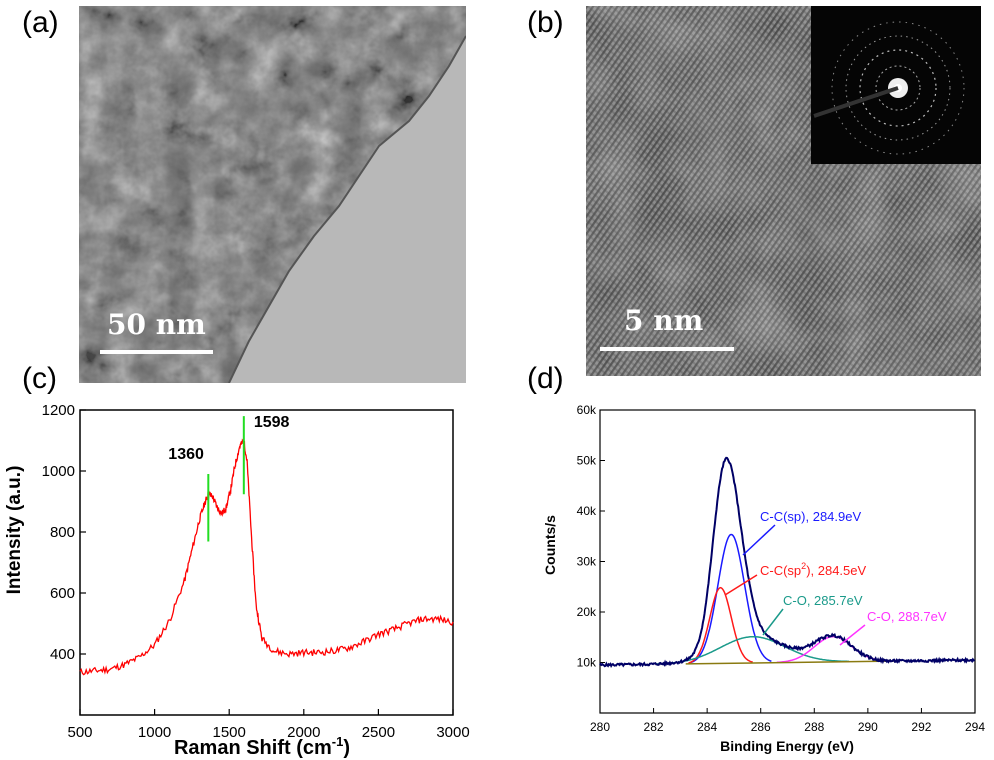 This screenshot has height=760, width=994. What do you see at coordinates (154, 732) in the screenshot?
I see `raman-x-tick-label: 1000` at bounding box center [154, 732].